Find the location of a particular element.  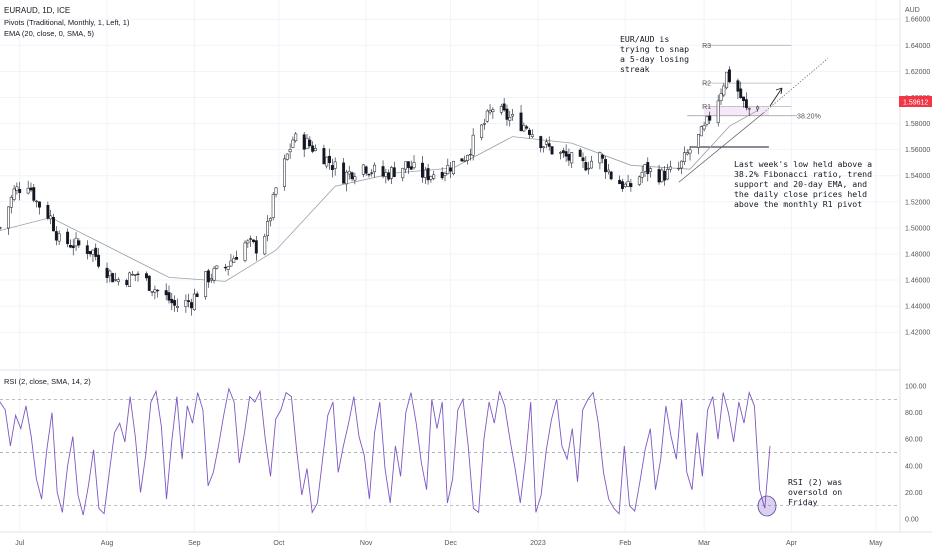

pivot-label-r2: R2 is located at coordinates (706, 84).